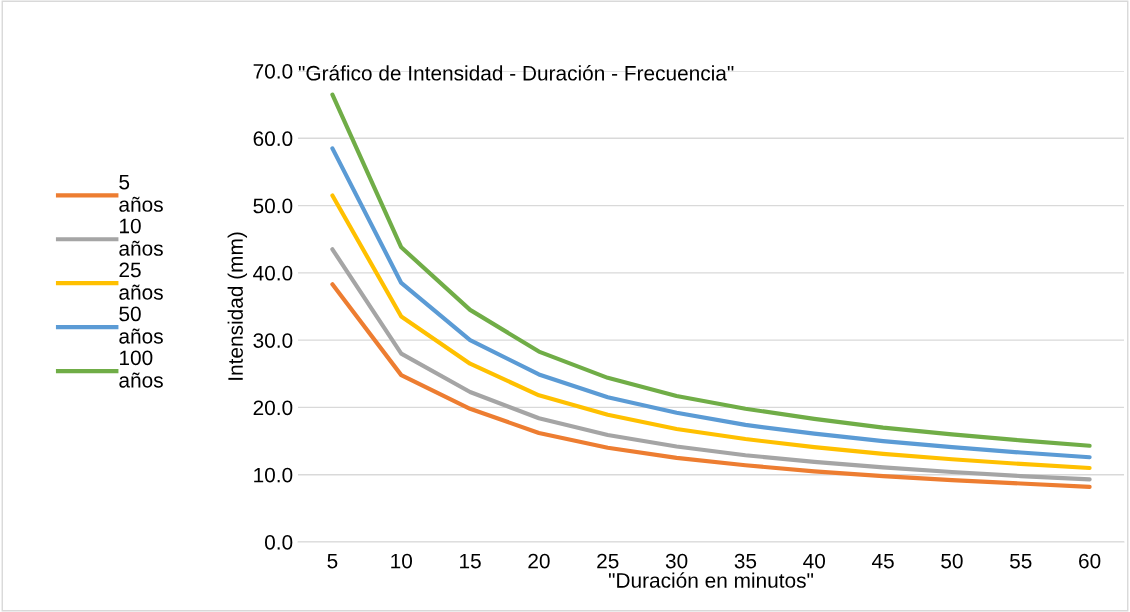 The width and height of the screenshot is (1130, 612). What do you see at coordinates (141, 325) in the screenshot?
I see `legend-label: 50 años` at bounding box center [141, 325].